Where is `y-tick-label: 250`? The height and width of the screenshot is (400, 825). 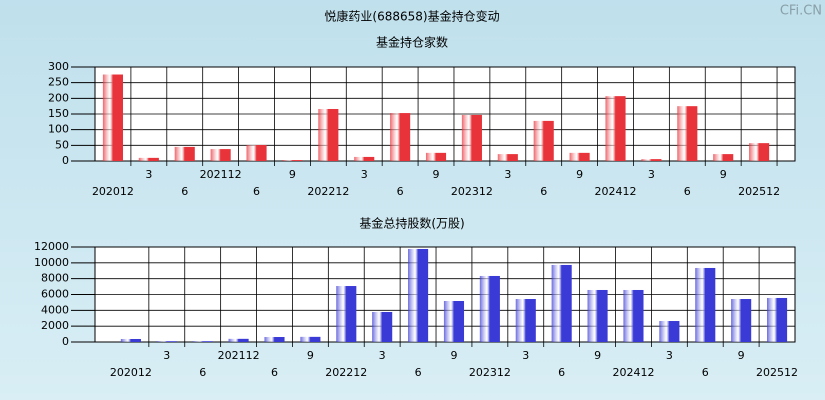
y-tick-label: 250 is located at coordinates (58, 82).